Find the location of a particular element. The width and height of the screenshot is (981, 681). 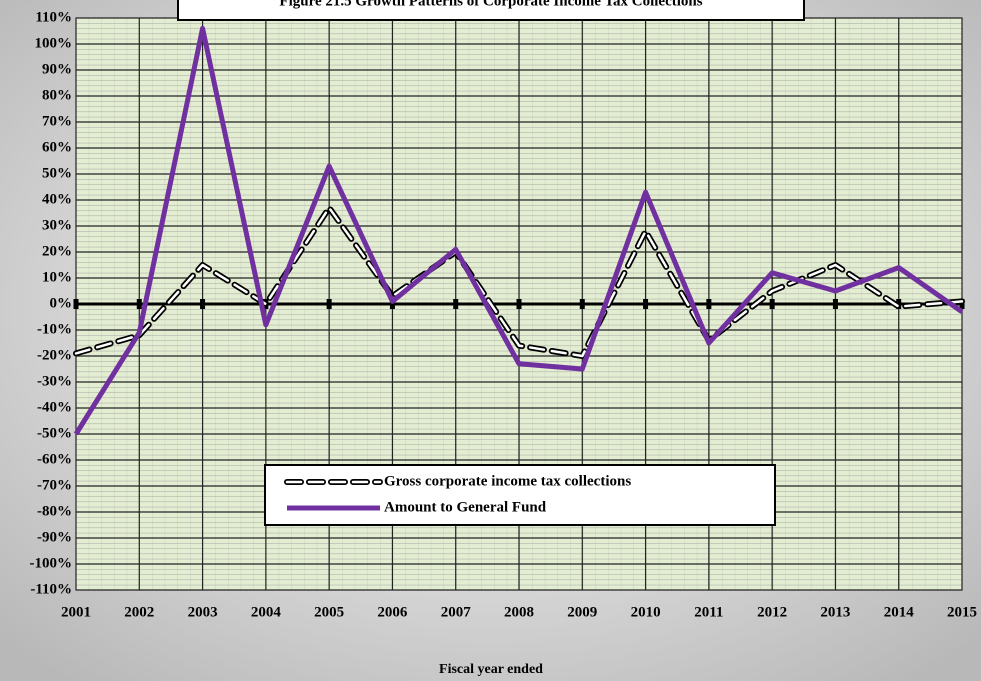

x-tick-label: 2008 is located at coordinates (519, 612).